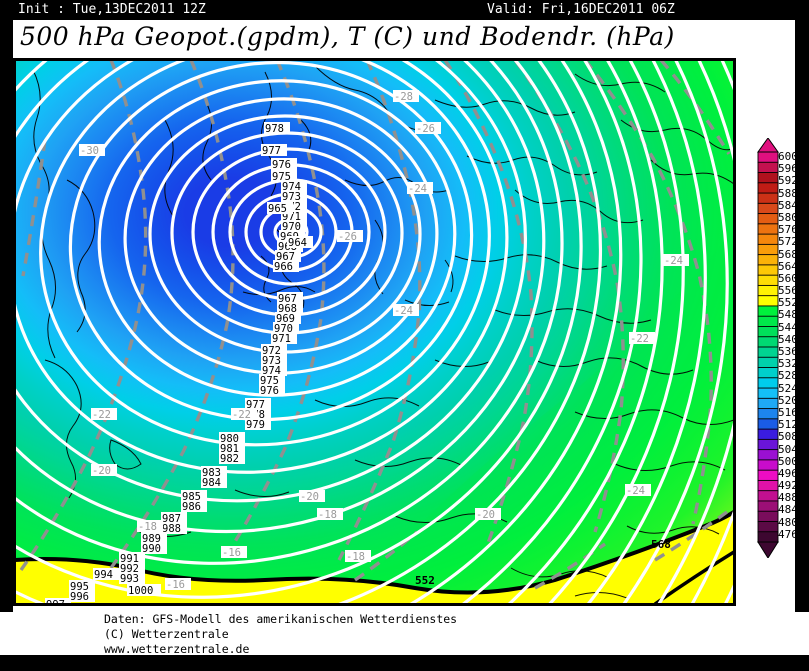  I want to click on colorbar-tick-label: 500, so click(788, 461).